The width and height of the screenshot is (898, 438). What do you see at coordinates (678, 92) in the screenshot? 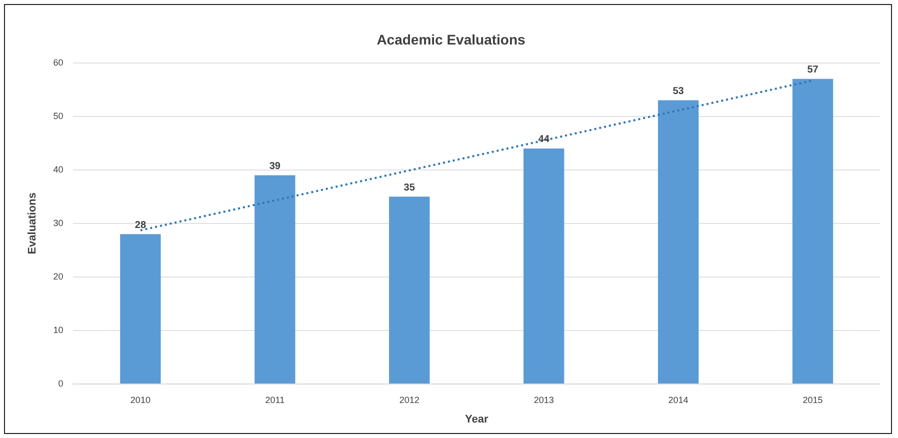
I see `data-label: 53` at bounding box center [678, 92].